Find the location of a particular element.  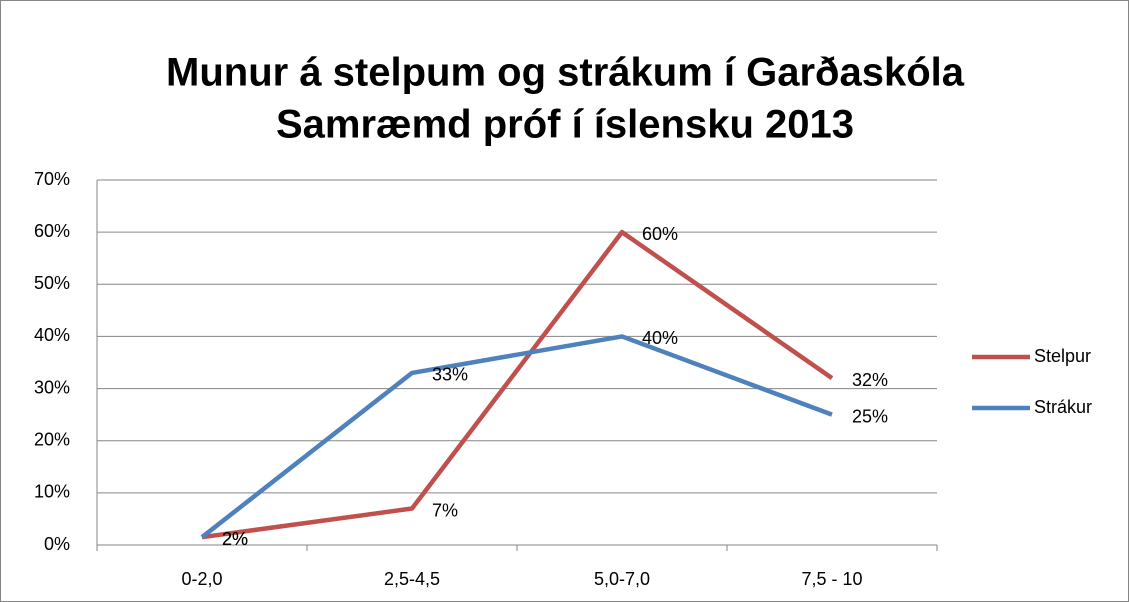

y-tick-label: 10% is located at coordinates (52, 492).